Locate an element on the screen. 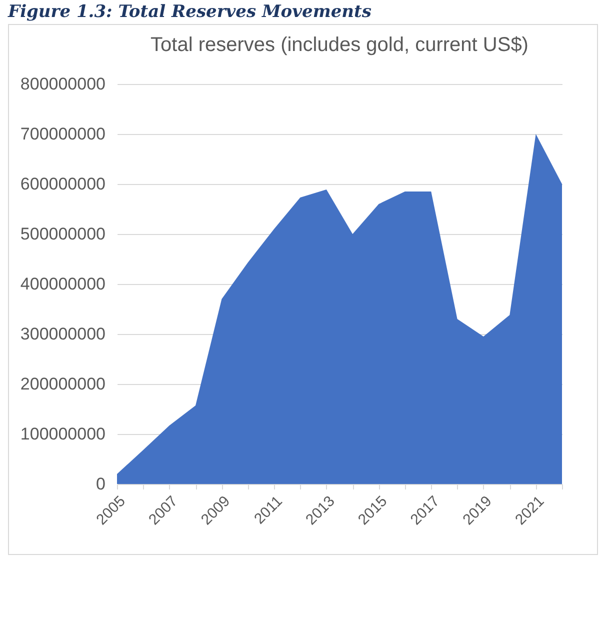 The height and width of the screenshot is (618, 609). y-tick-label: 800000000 is located at coordinates (63, 84).